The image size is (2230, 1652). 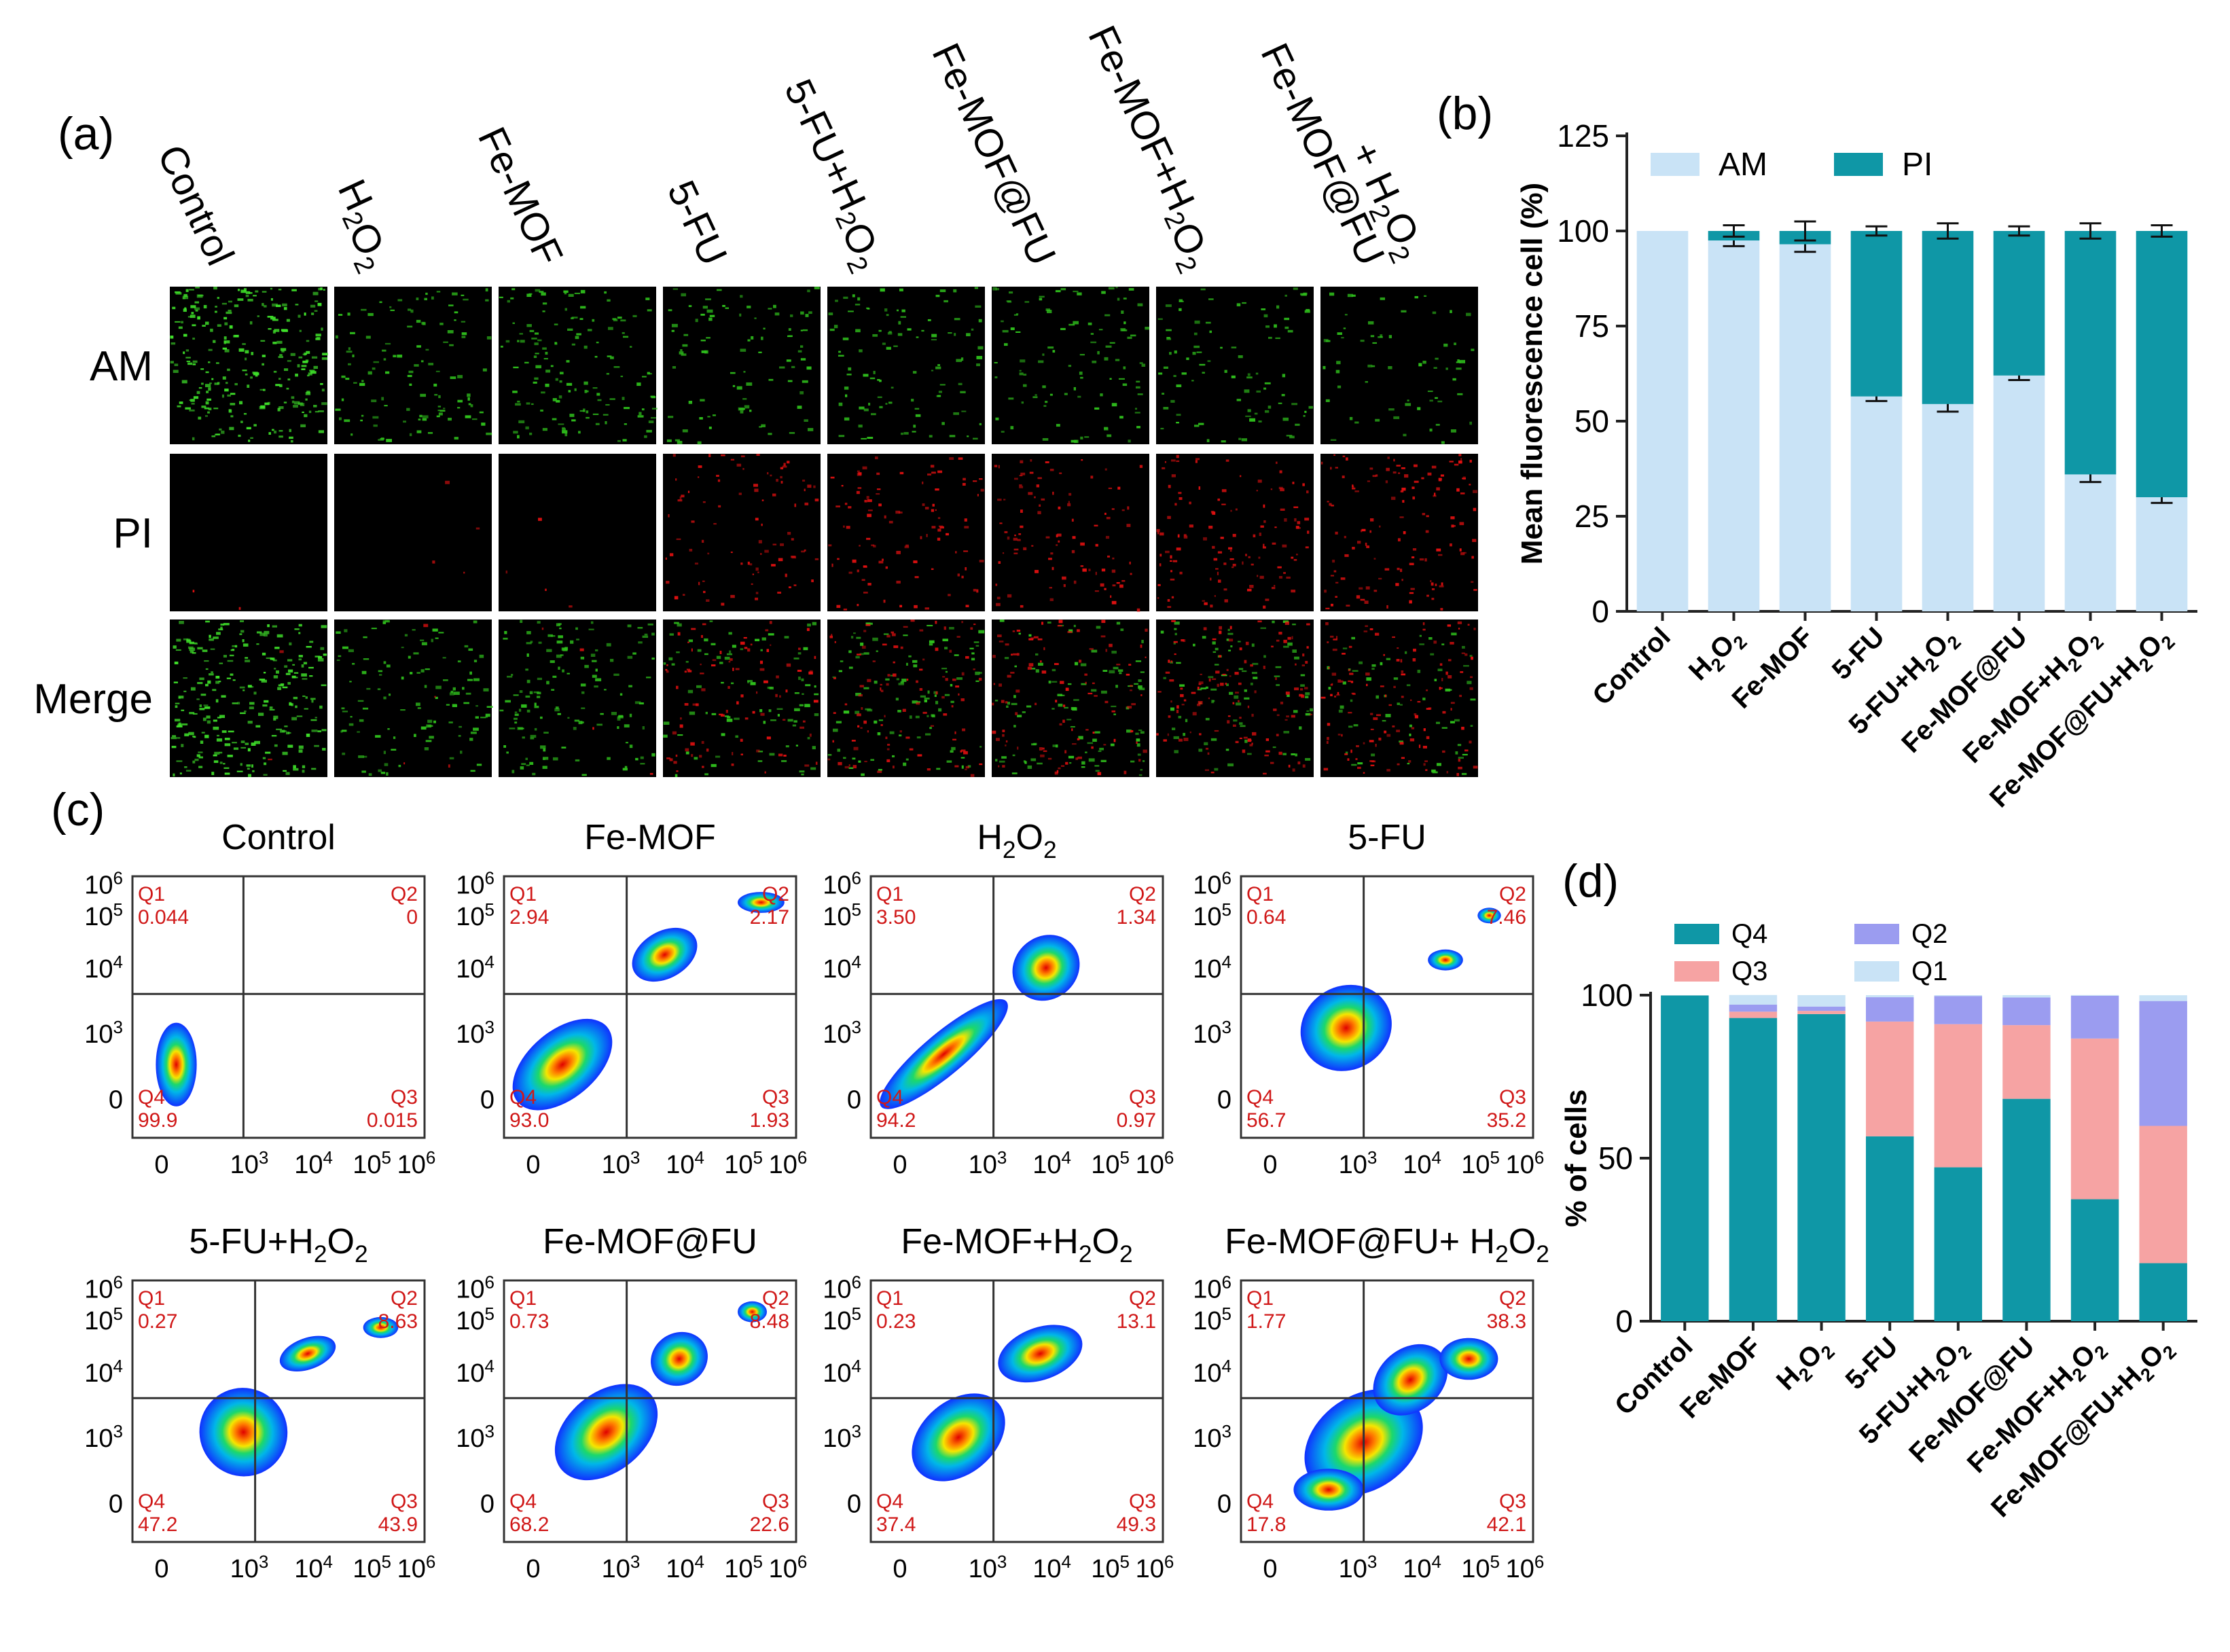 I want to click on q4-value: 17.8, so click(x=1266, y=1524).